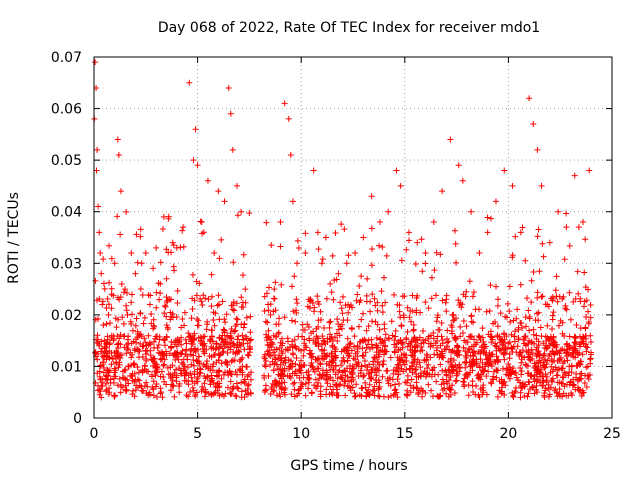 The width and height of the screenshot is (640, 480). Describe the element at coordinates (66, 367) in the screenshot. I see `y-tick-label: 0.01` at that location.